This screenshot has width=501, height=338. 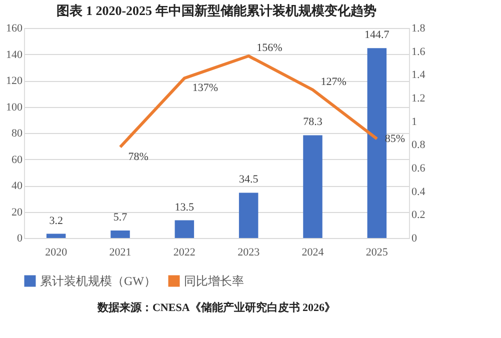 What do you see at coordinates (17, 160) in the screenshot?
I see `y-tick-label: 60` at bounding box center [17, 160].